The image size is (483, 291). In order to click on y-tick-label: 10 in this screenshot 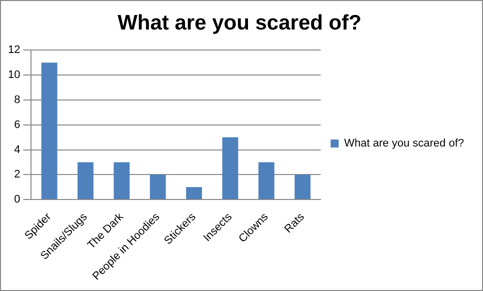, I will do `click(14, 75)`.